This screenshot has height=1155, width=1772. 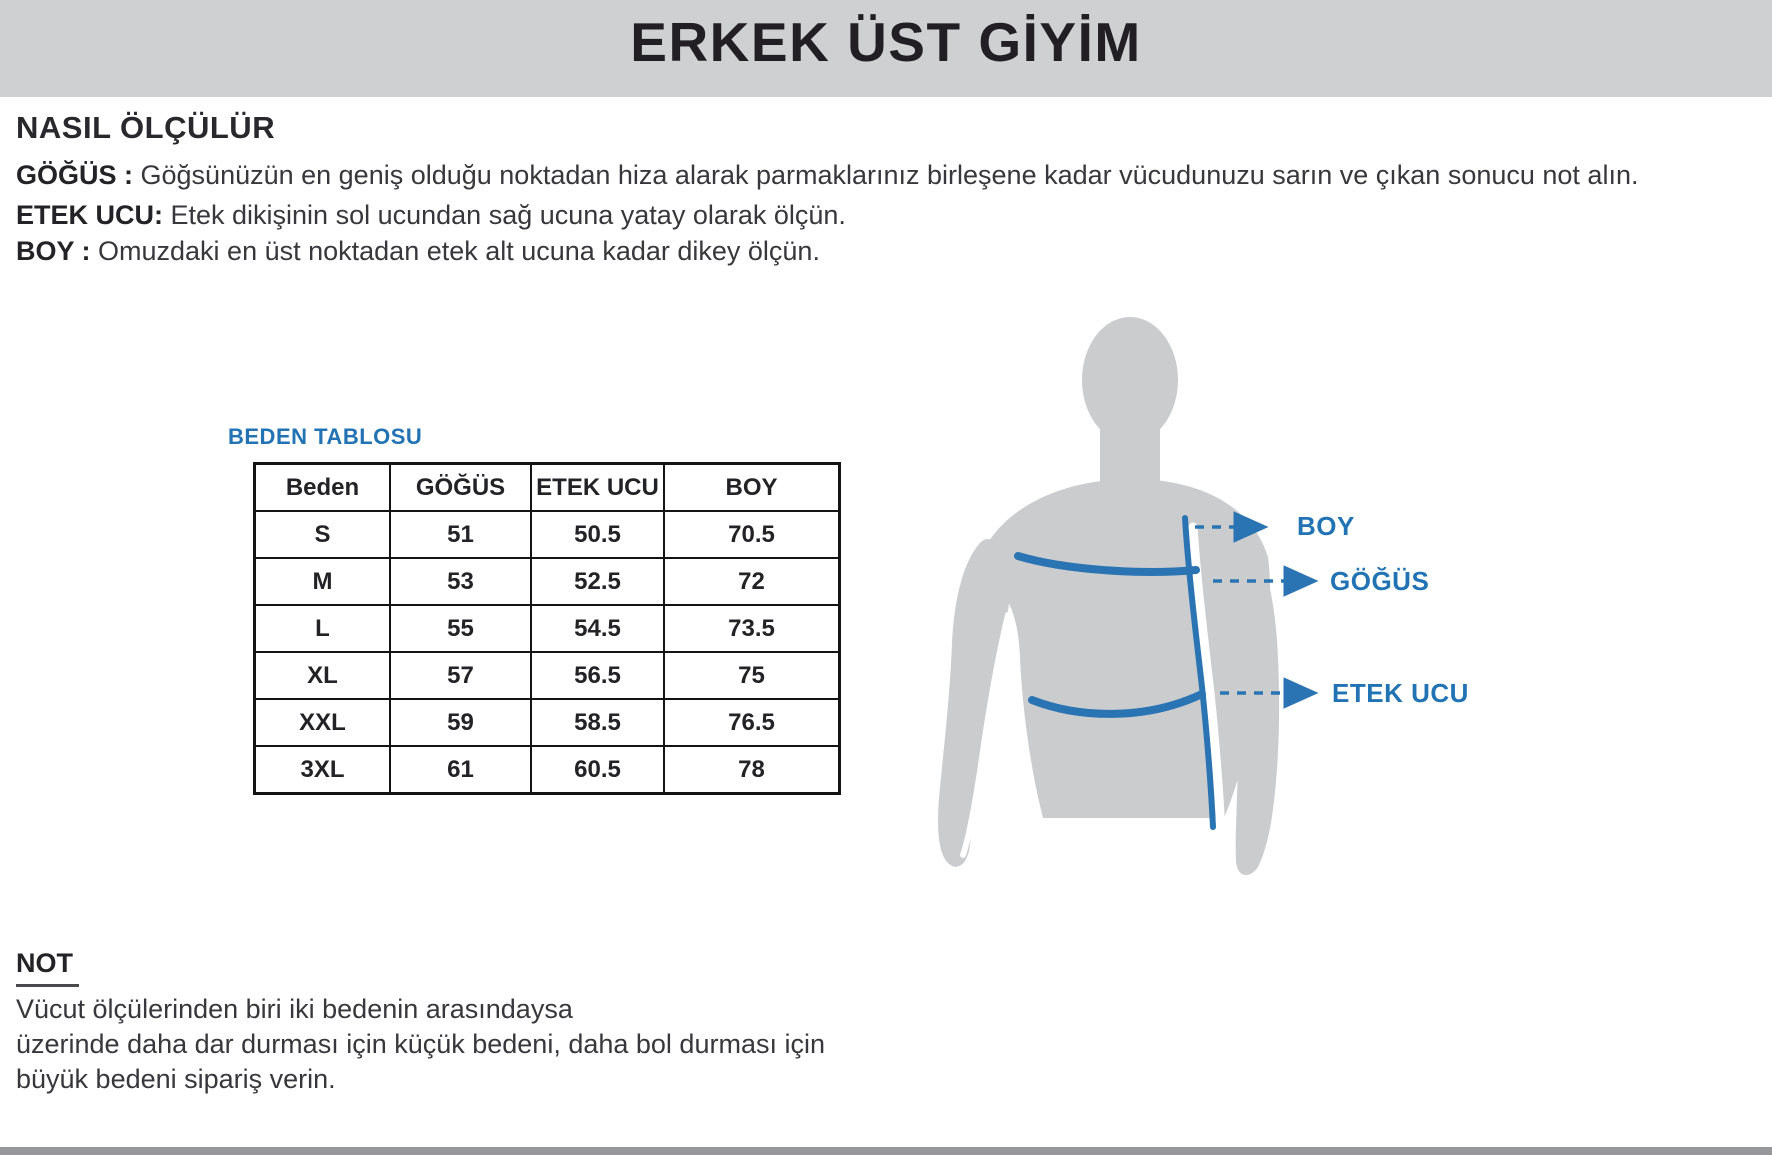 I want to click on how-to-measure-heading: NASIL ÖLÇÜLÜR, so click(x=146, y=127).